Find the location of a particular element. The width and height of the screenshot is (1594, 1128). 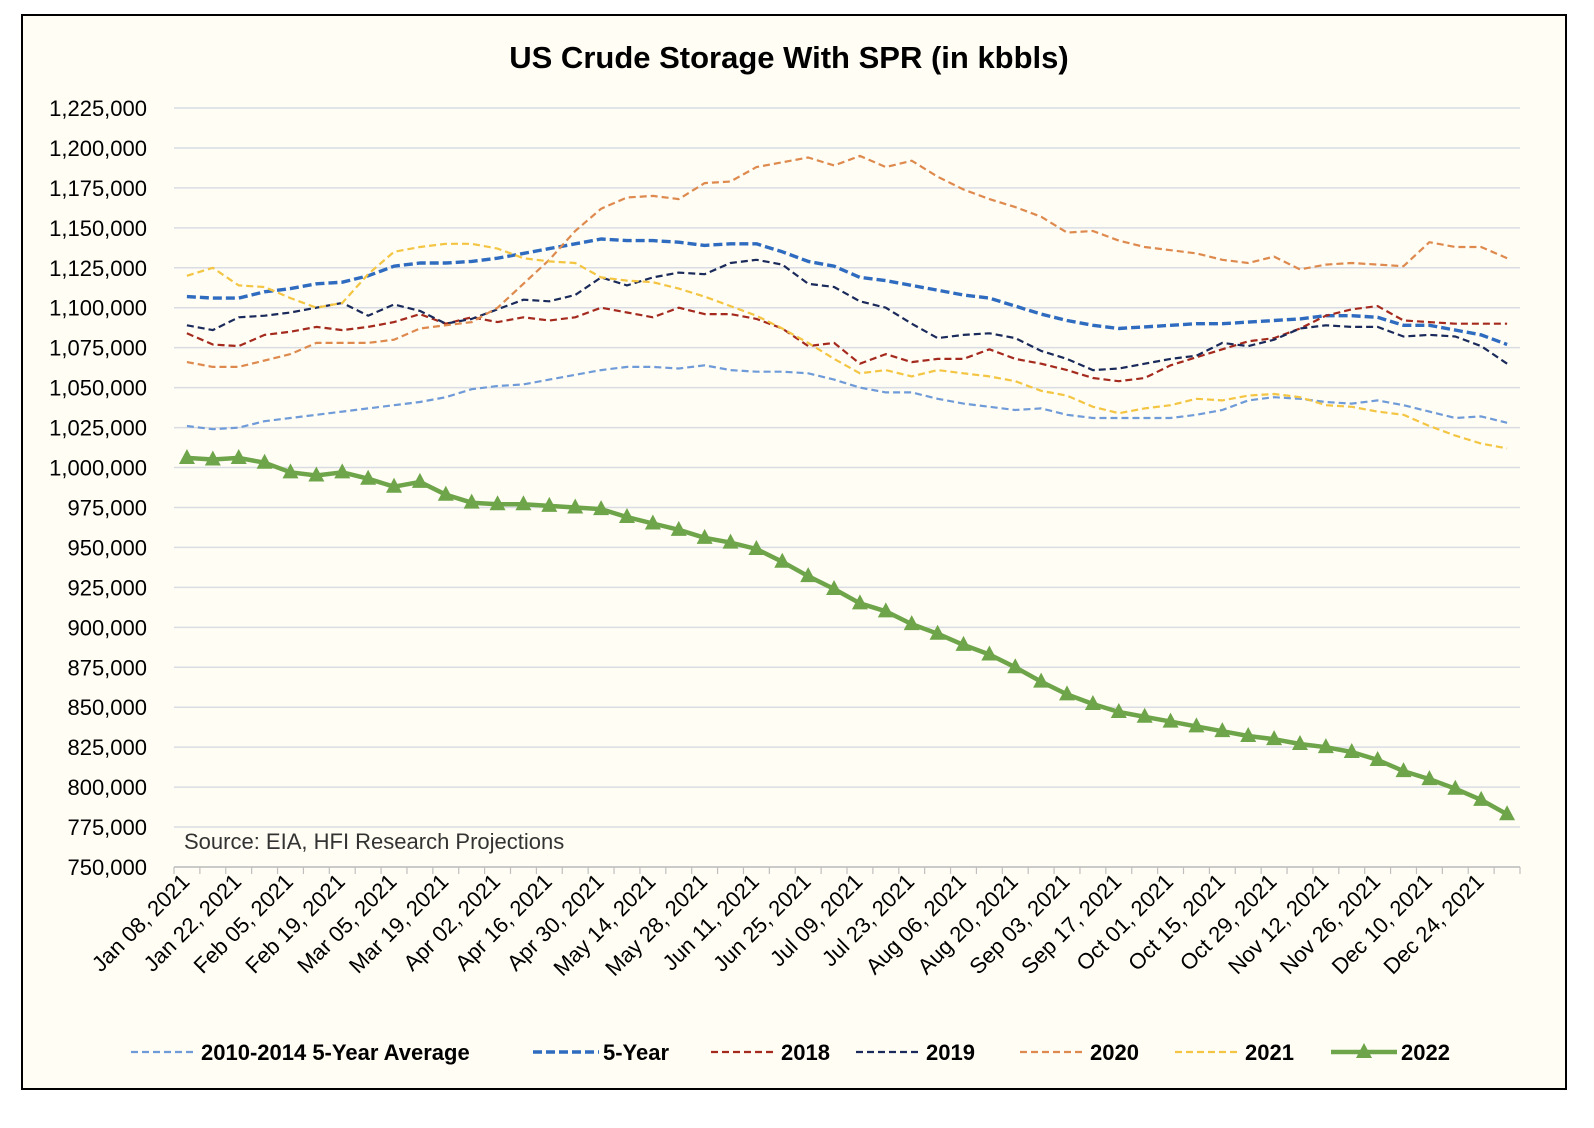

y-tick-label: 1,050,000 is located at coordinates (98, 388).